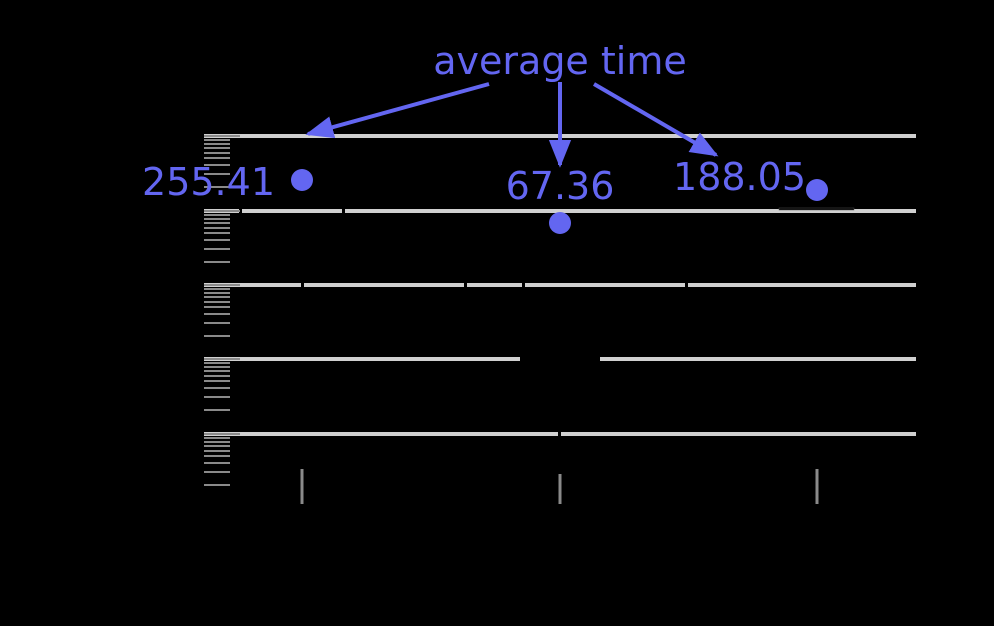  I want to click on value-label: 255.41, so click(208, 182).